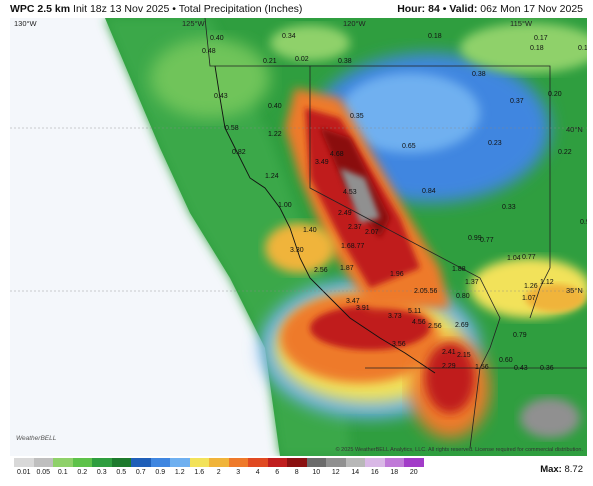 This screenshot has height=486, width=593. Describe the element at coordinates (411, 9) in the screenshot. I see `hour-label: Hour:` at that location.